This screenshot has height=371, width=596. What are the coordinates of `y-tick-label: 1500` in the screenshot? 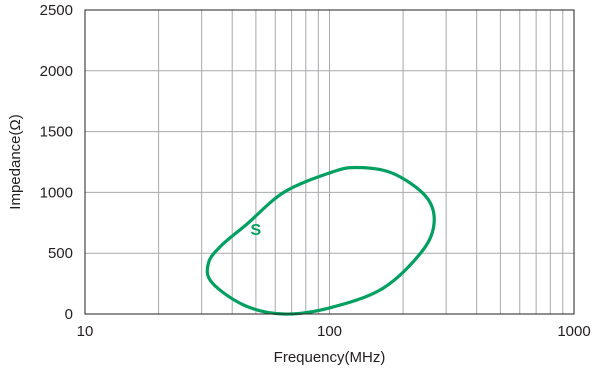 It's located at (56, 132).